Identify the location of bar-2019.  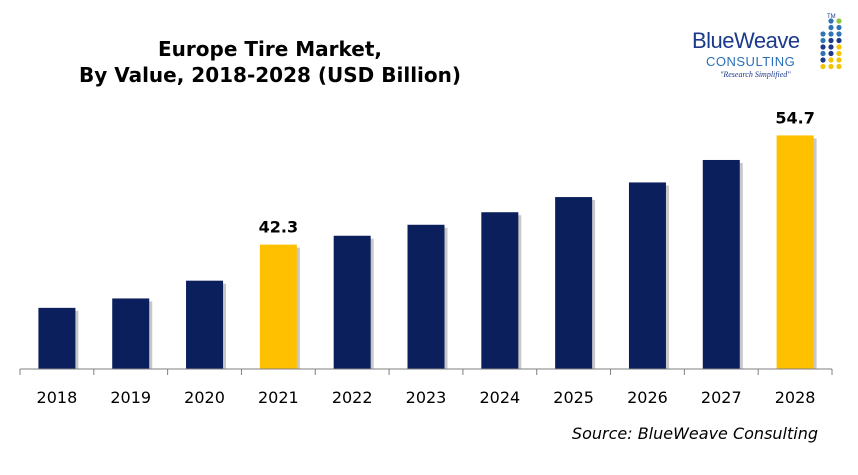
(131, 333).